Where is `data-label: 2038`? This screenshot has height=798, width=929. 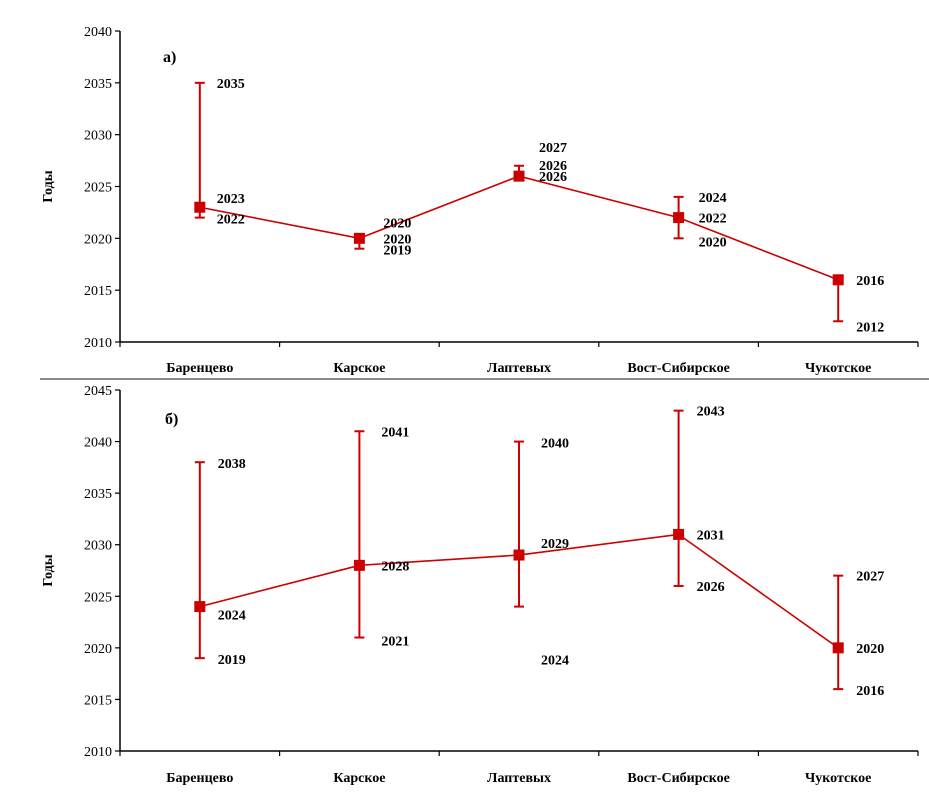
data-label: 2038 is located at coordinates (232, 464).